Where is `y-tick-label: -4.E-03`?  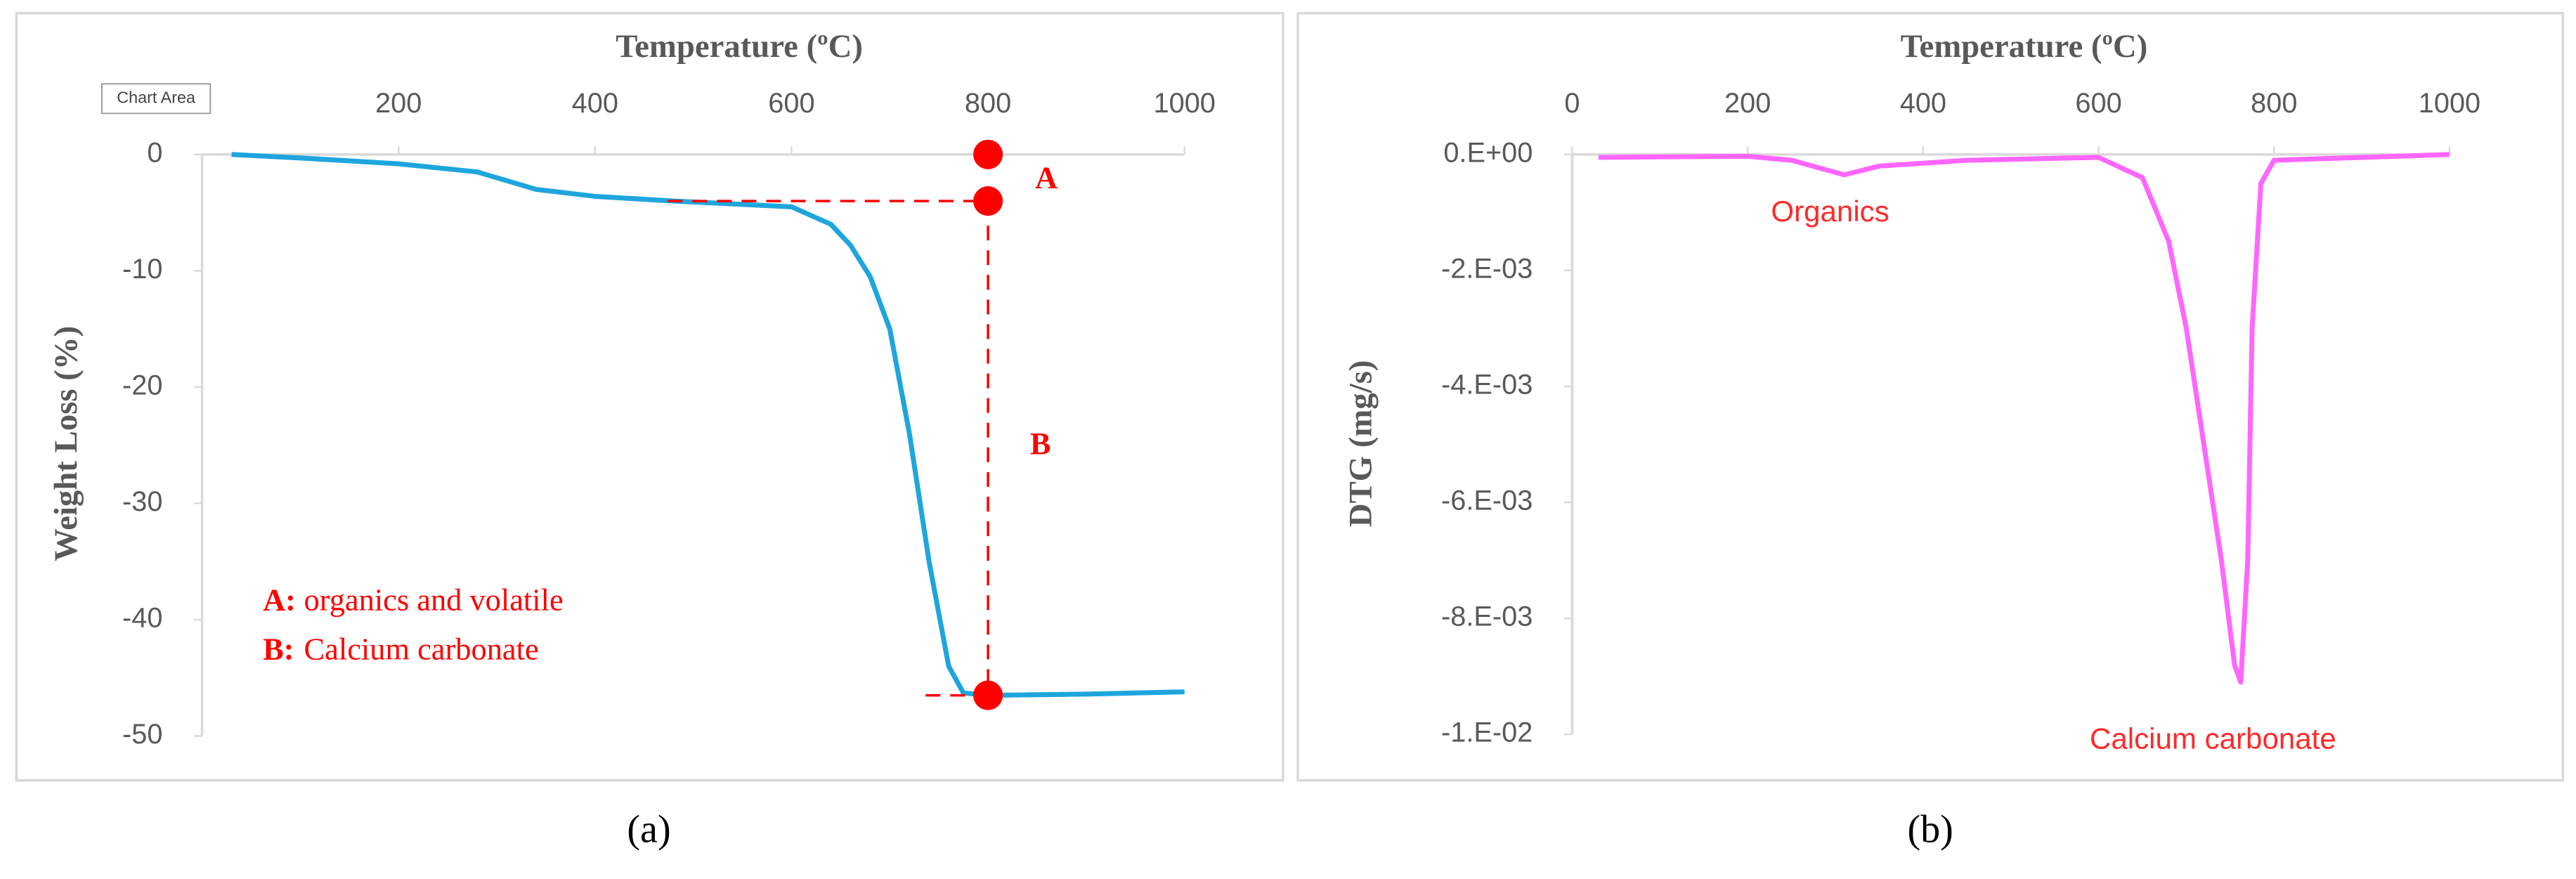
y-tick-label: -4.E-03 is located at coordinates (1487, 385).